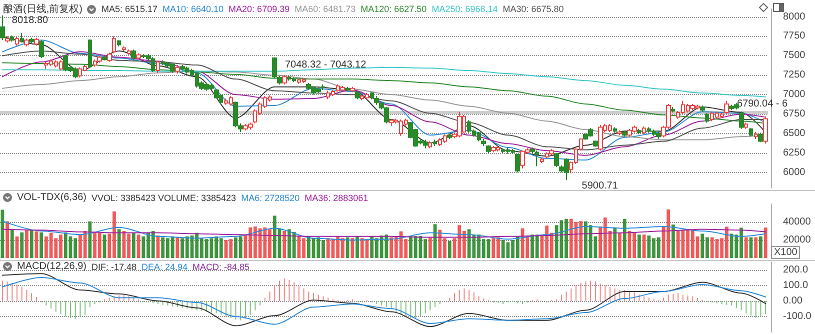 Image resolution: width=815 pixels, height=335 pixels. Describe the element at coordinates (797, 240) in the screenshot. I see `y-tick-label: 20000` at that location.